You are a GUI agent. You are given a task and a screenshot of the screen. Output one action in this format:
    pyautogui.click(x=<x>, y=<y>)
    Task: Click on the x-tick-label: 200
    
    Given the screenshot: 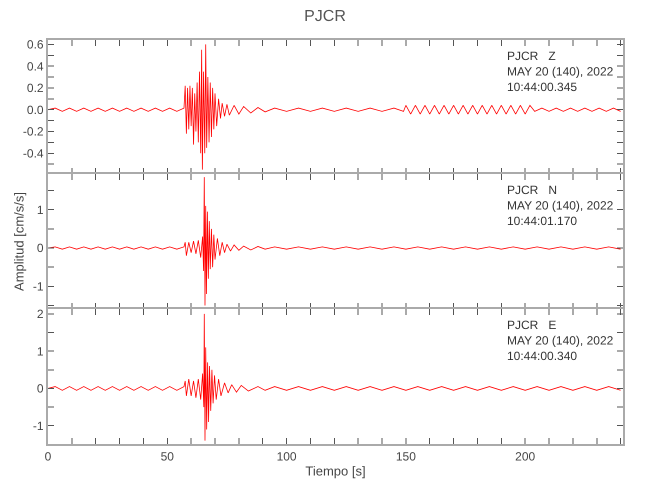 What is the action you would take?
    pyautogui.click(x=525, y=456)
    